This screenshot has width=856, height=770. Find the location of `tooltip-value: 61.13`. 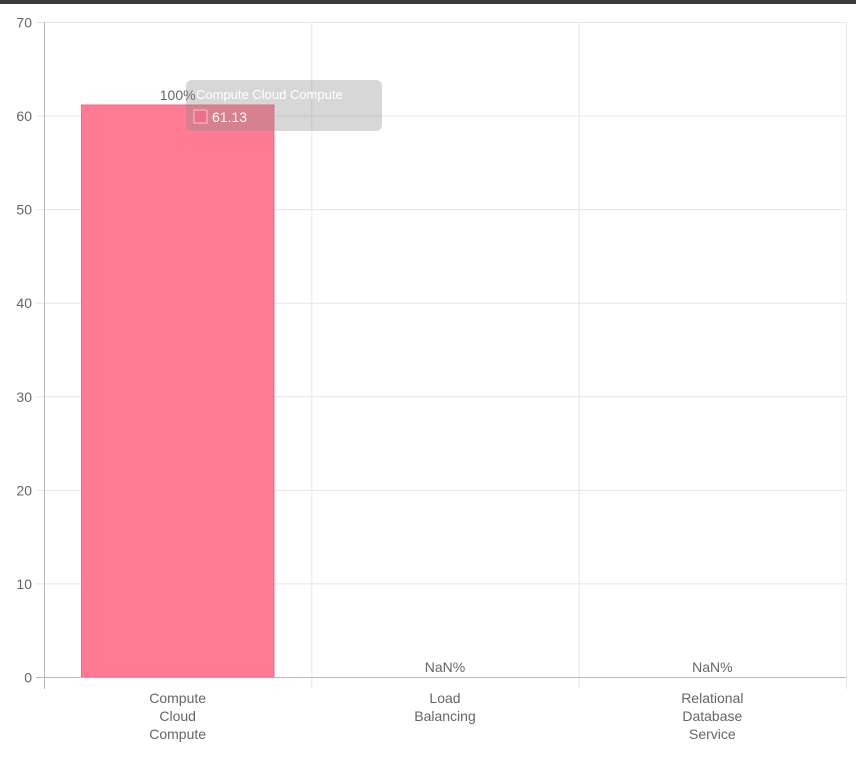

tooltip-value: 61.13 is located at coordinates (229, 117).